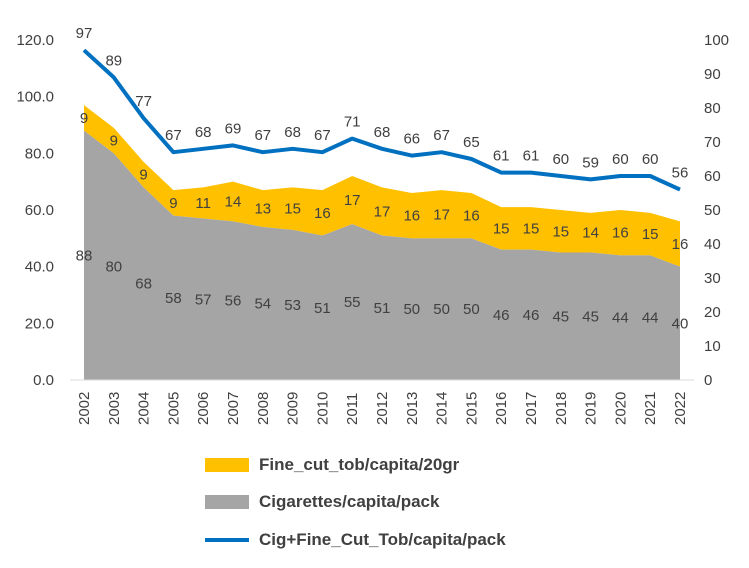 The height and width of the screenshot is (568, 749). I want to click on fine-cut-data-label: 11, so click(203, 203).